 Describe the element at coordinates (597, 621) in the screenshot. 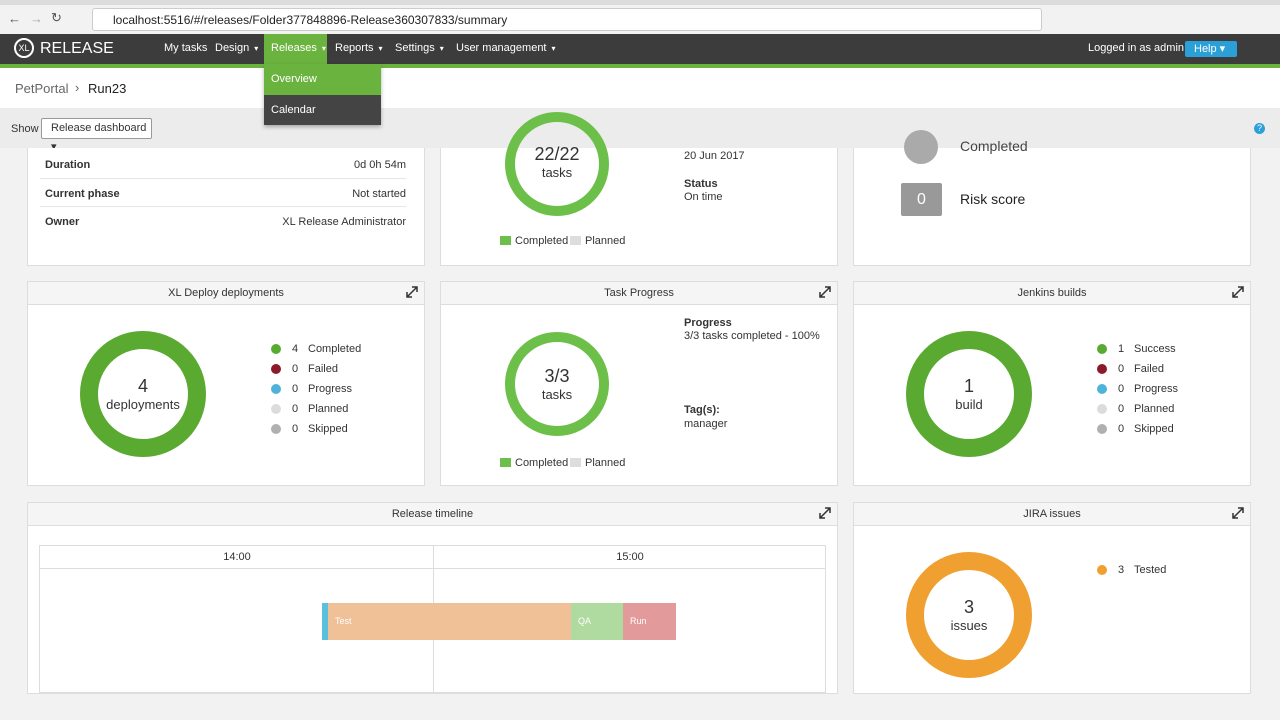

I see `phase-bar: QA` at that location.